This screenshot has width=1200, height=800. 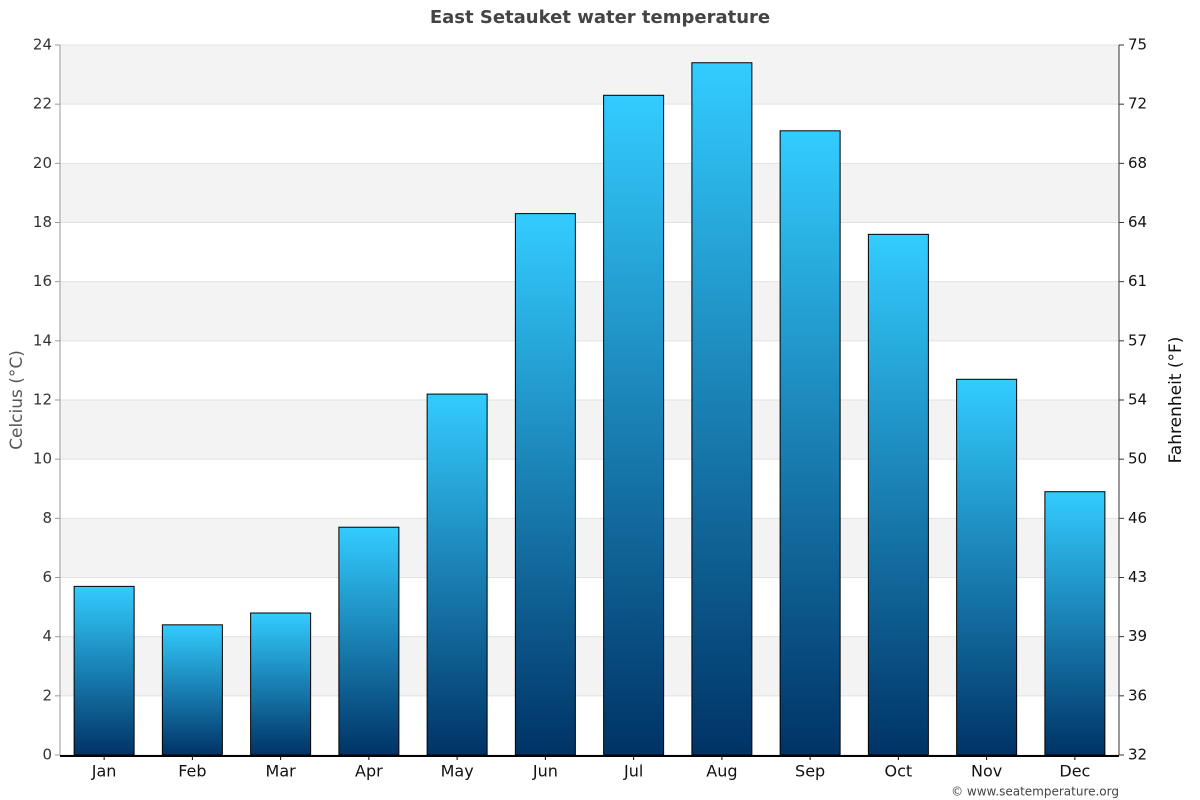 What do you see at coordinates (1137, 163) in the screenshot?
I see `y2-tick-label: 68` at bounding box center [1137, 163].